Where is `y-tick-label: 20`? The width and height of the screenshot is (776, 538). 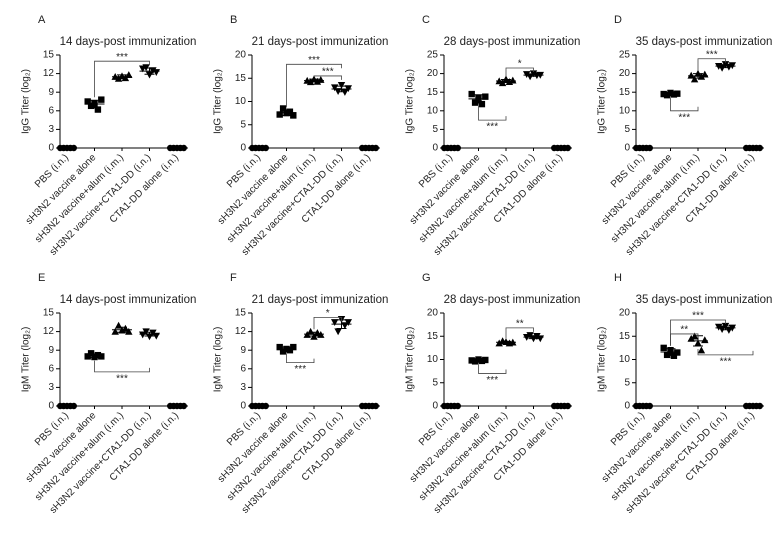
y-tick-label: 20 is located at coordinates (241, 55).